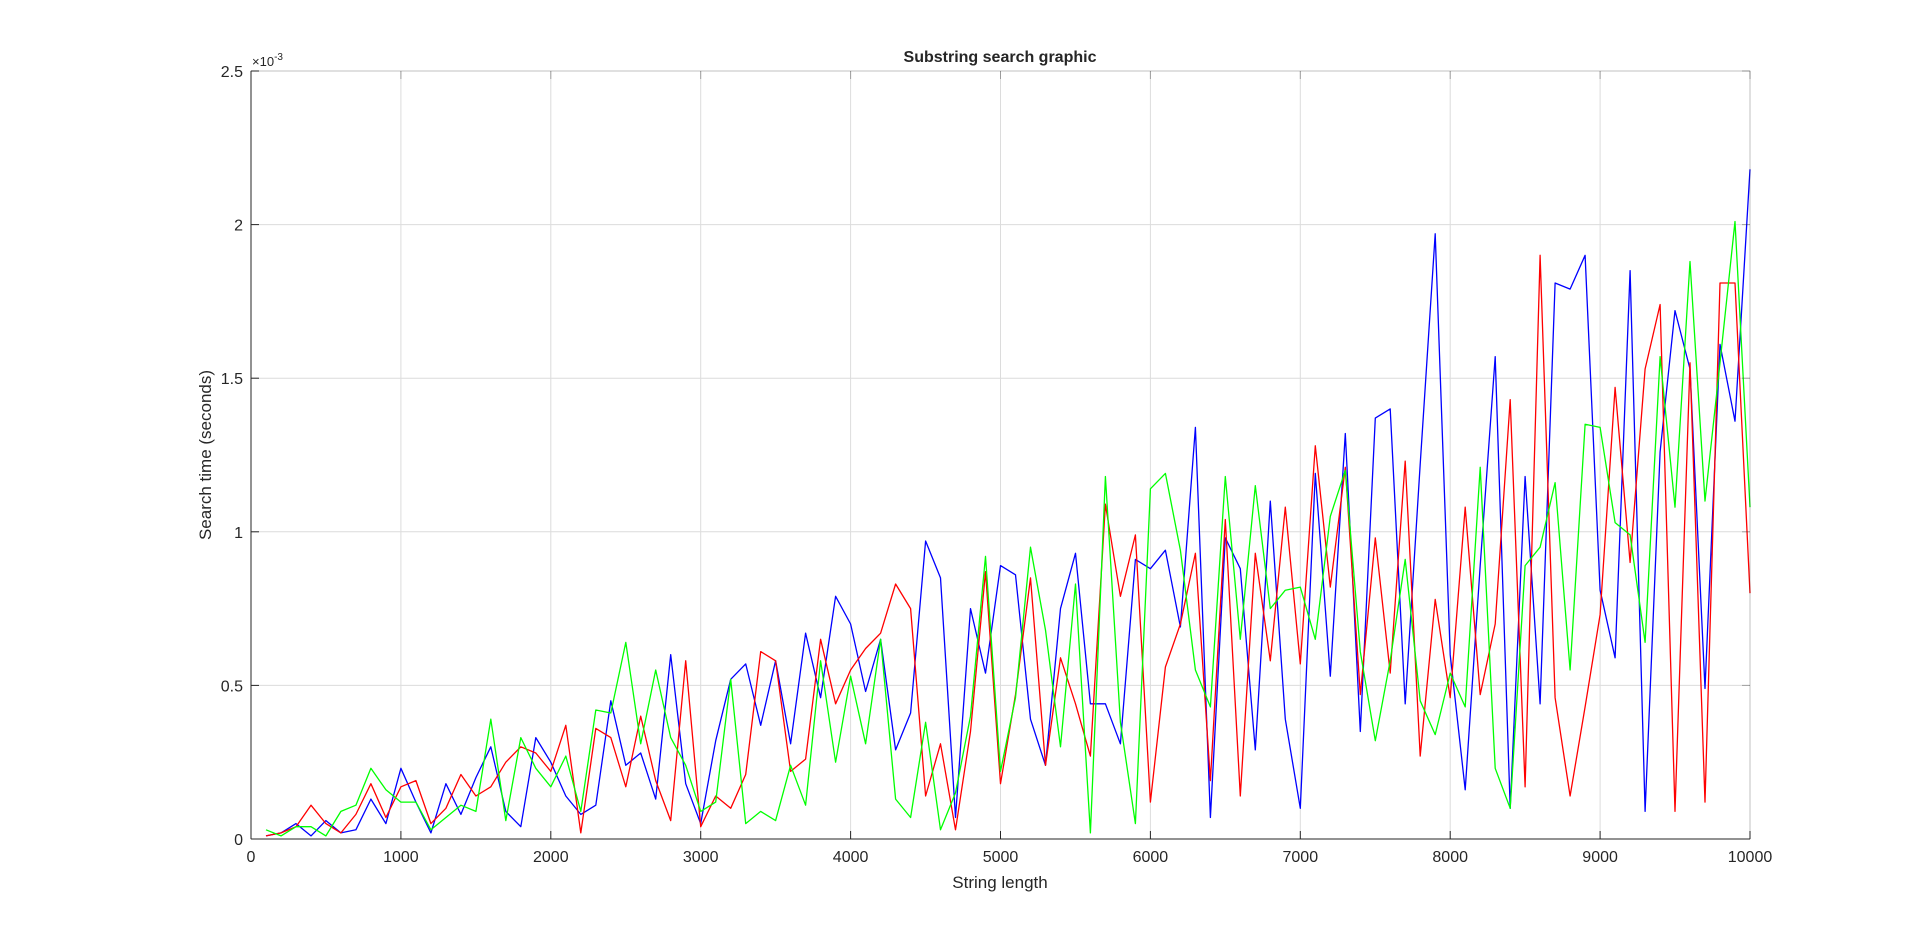 The width and height of the screenshot is (1920, 936). I want to click on x-tick-label: 7000, so click(1301, 857).